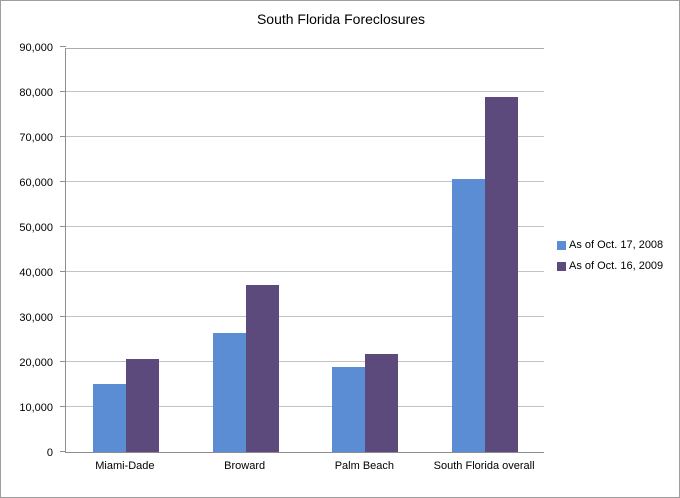 This screenshot has width=680, height=498. I want to click on legend-item-as-of-oct-17-2008: As of Oct. 17, 2008, so click(618, 245).